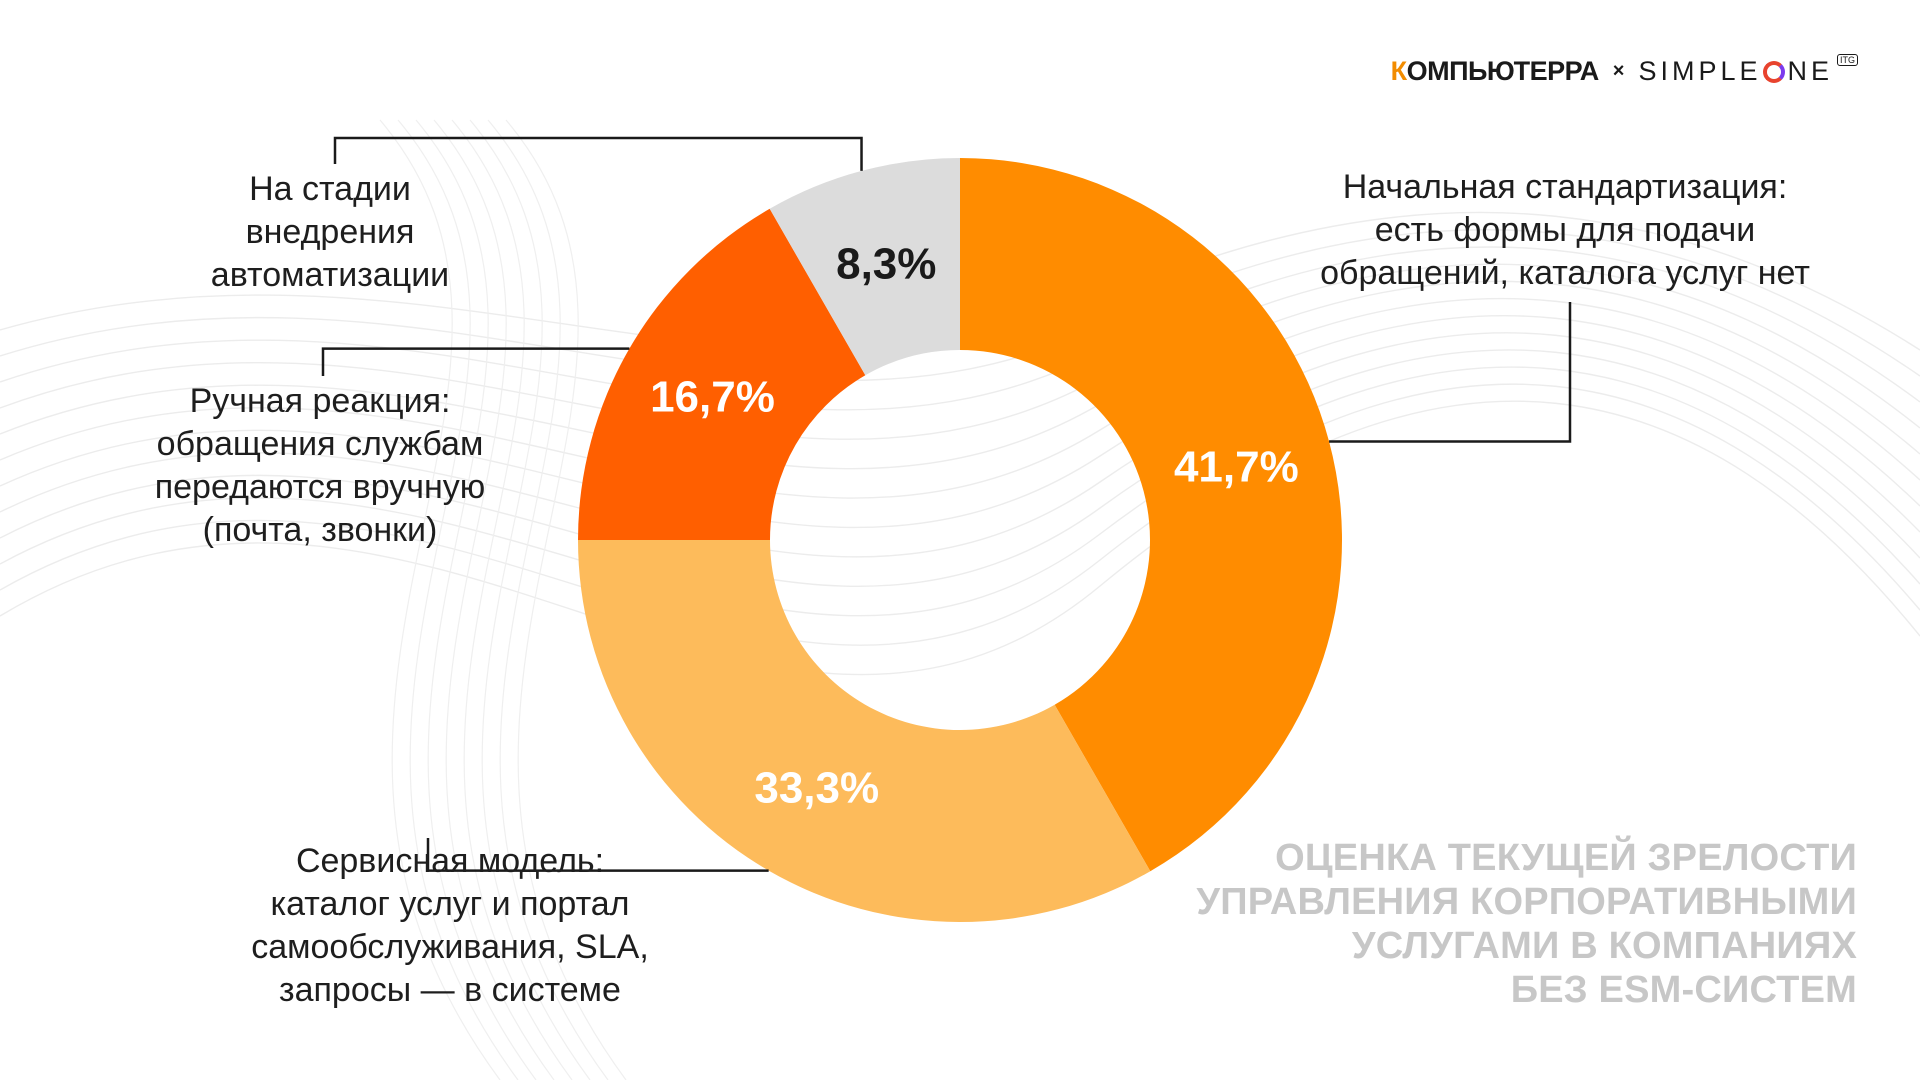  I want to click on slice-label-line: (почта, звонки), so click(320, 530).